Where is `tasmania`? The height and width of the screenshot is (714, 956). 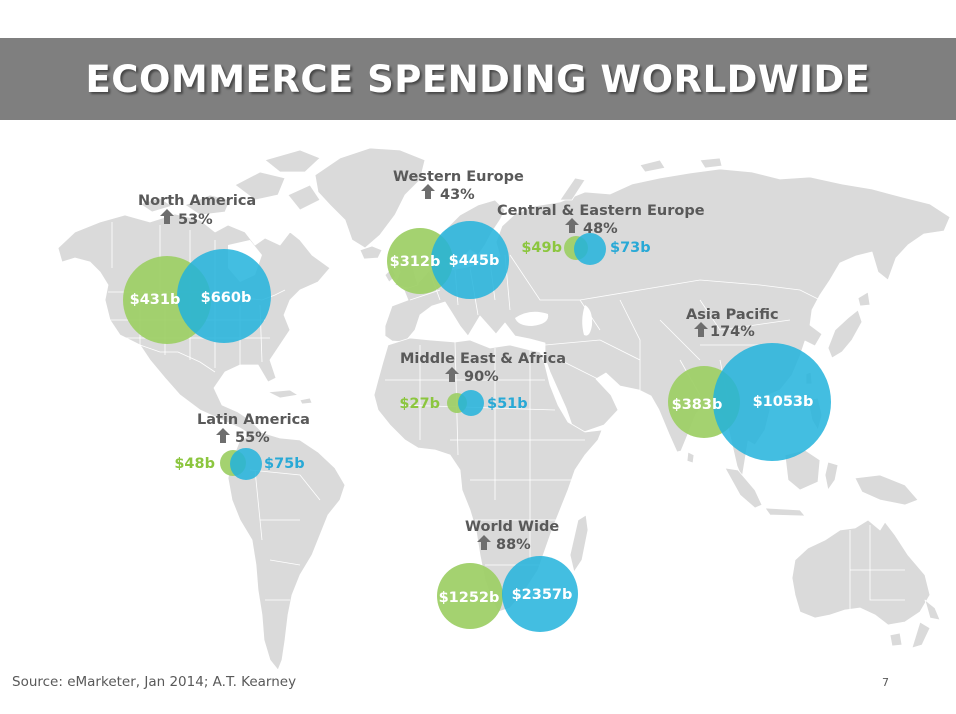 tasmania is located at coordinates (896, 639).